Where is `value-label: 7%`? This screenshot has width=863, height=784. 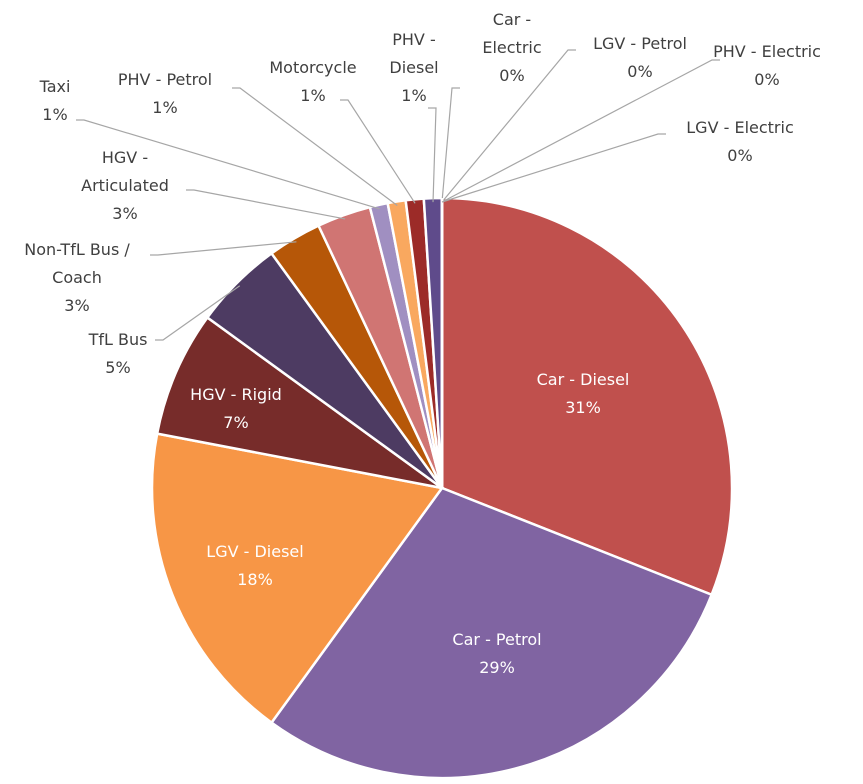
value-label: 7% is located at coordinates (236, 422).